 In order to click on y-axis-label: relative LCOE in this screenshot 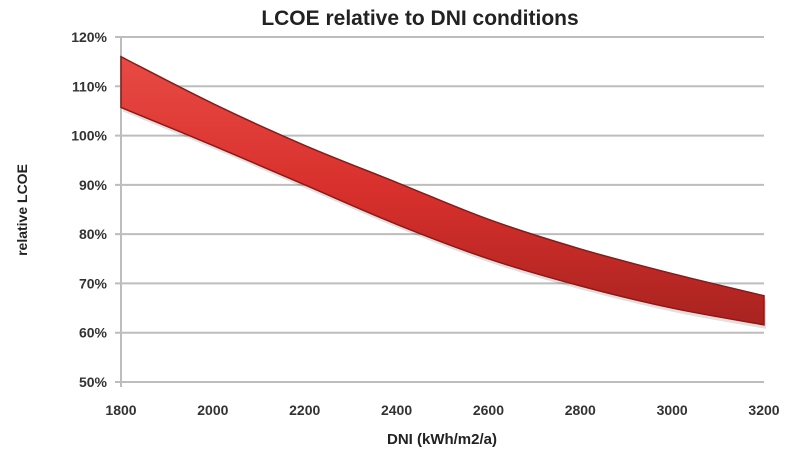, I will do `click(22, 210)`.